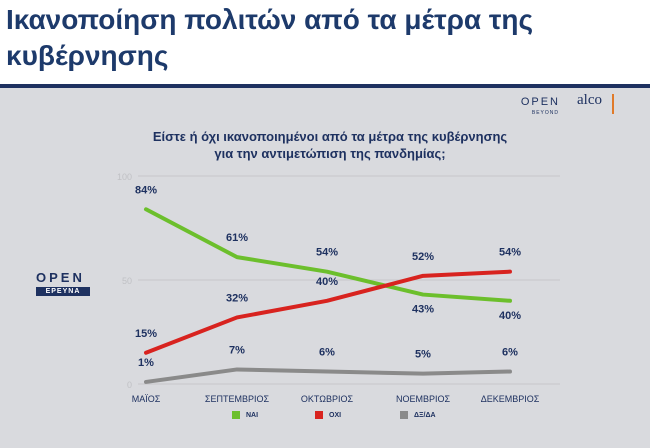  Describe the element at coordinates (237, 399) in the screenshot. I see `x-tick-label: ΣΕΠΤΕΜΒΡΙΟΣ` at that location.